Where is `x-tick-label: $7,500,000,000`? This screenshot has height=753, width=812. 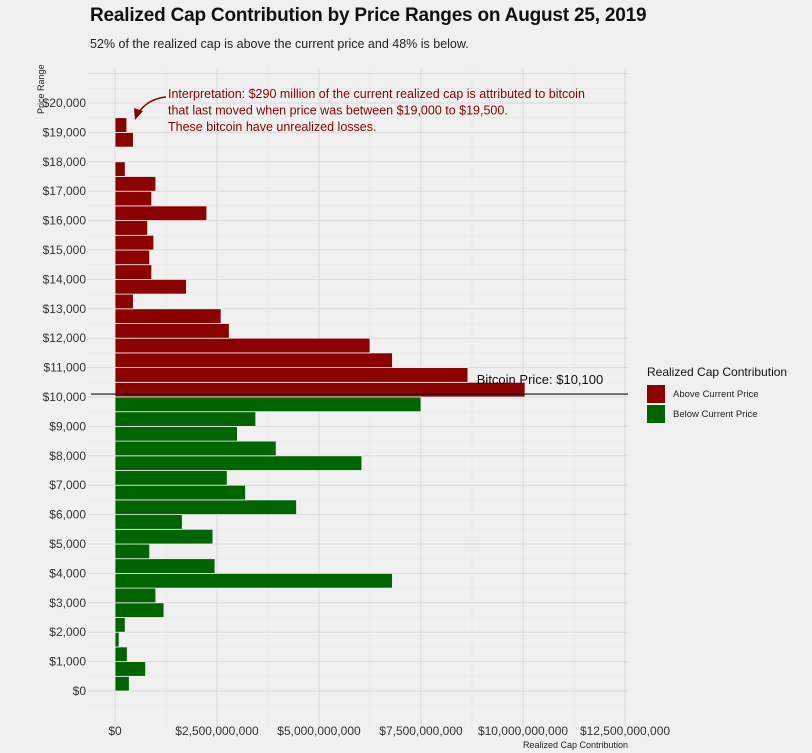
x-tick-label: $7,500,000,000 is located at coordinates (421, 731).